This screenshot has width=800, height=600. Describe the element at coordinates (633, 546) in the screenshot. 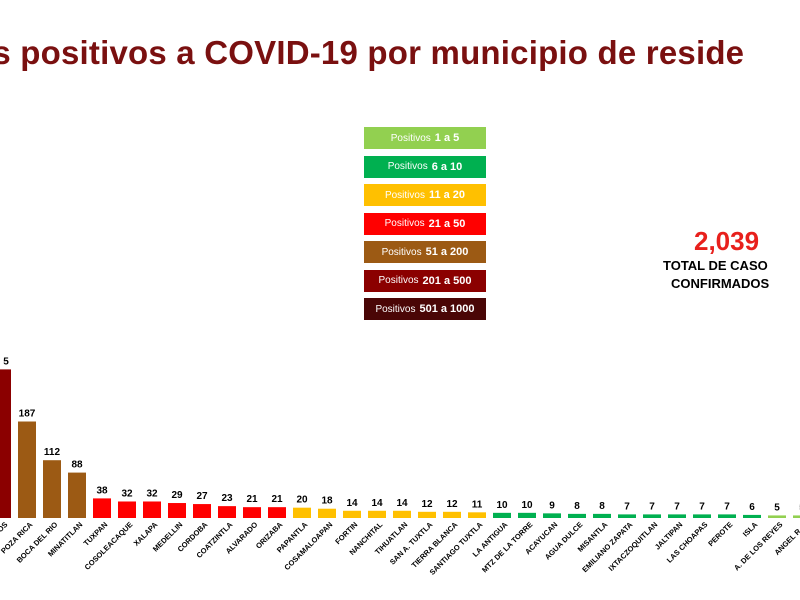

I see `category-label: IXTACZOQUITLAN` at that location.